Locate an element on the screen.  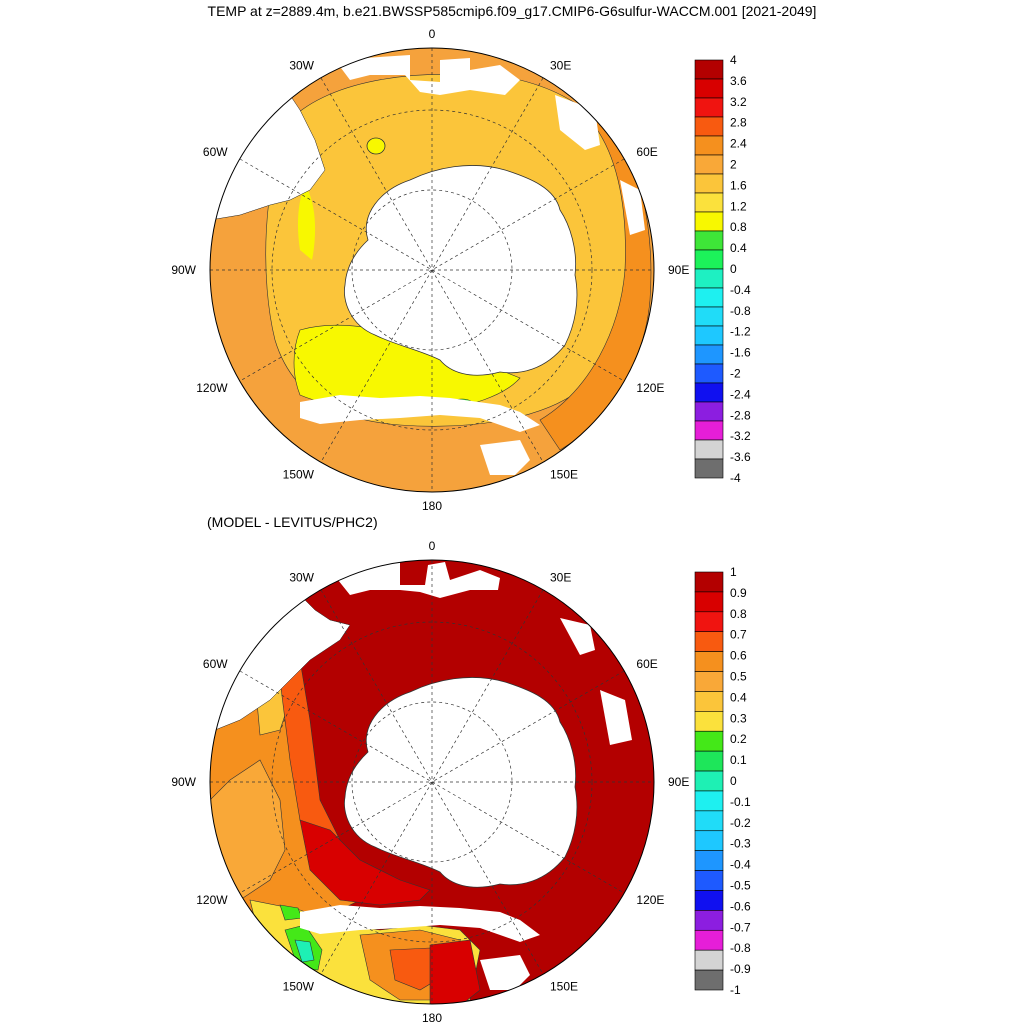
colorbar-tick-label: 0.5 is located at coordinates (738, 677).